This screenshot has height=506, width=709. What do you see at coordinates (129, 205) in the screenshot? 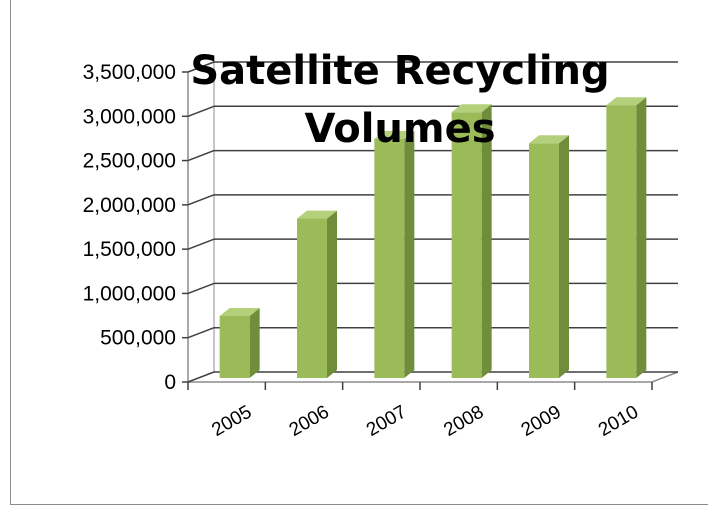
I see `y-tick-label: 2,000,000` at bounding box center [129, 205].